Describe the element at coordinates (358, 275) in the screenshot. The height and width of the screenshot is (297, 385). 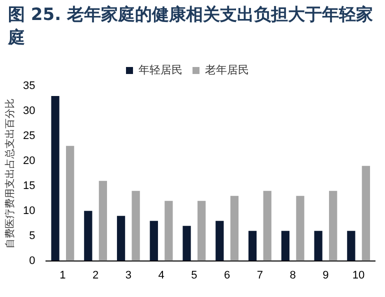
I see `x-tick-label: 10` at that location.